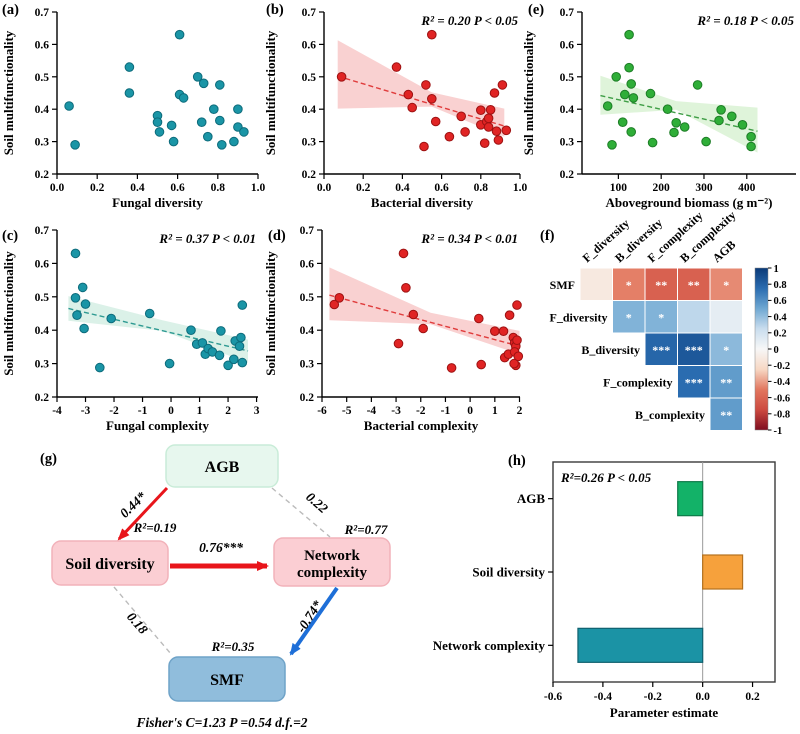  Describe the element at coordinates (309, 617) in the screenshot. I see `edge-net-smf-coefficient: -0.74*` at that location.